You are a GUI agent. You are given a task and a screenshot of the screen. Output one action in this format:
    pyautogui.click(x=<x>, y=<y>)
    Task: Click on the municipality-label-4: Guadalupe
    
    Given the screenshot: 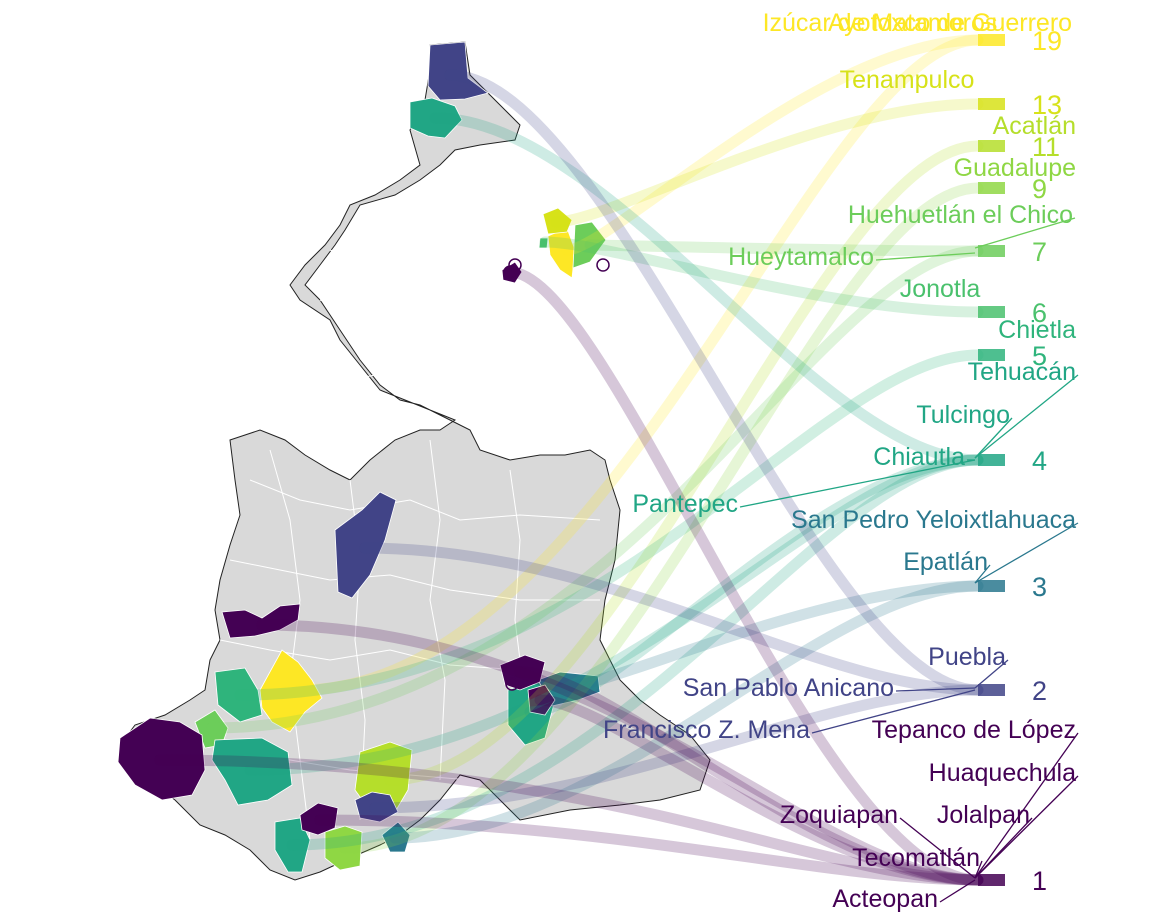 What is the action you would take?
    pyautogui.click(x=1015, y=168)
    